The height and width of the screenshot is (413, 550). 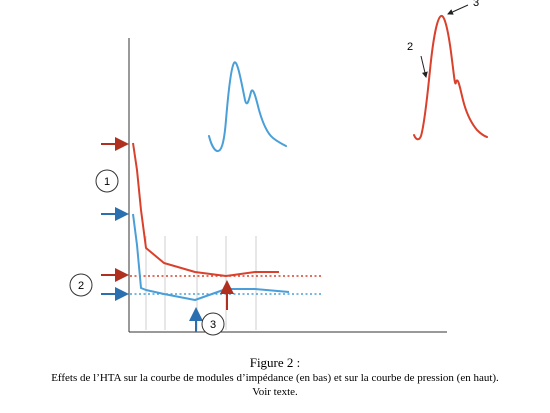 I want to click on marker-3: 3, so click(x=213, y=324).